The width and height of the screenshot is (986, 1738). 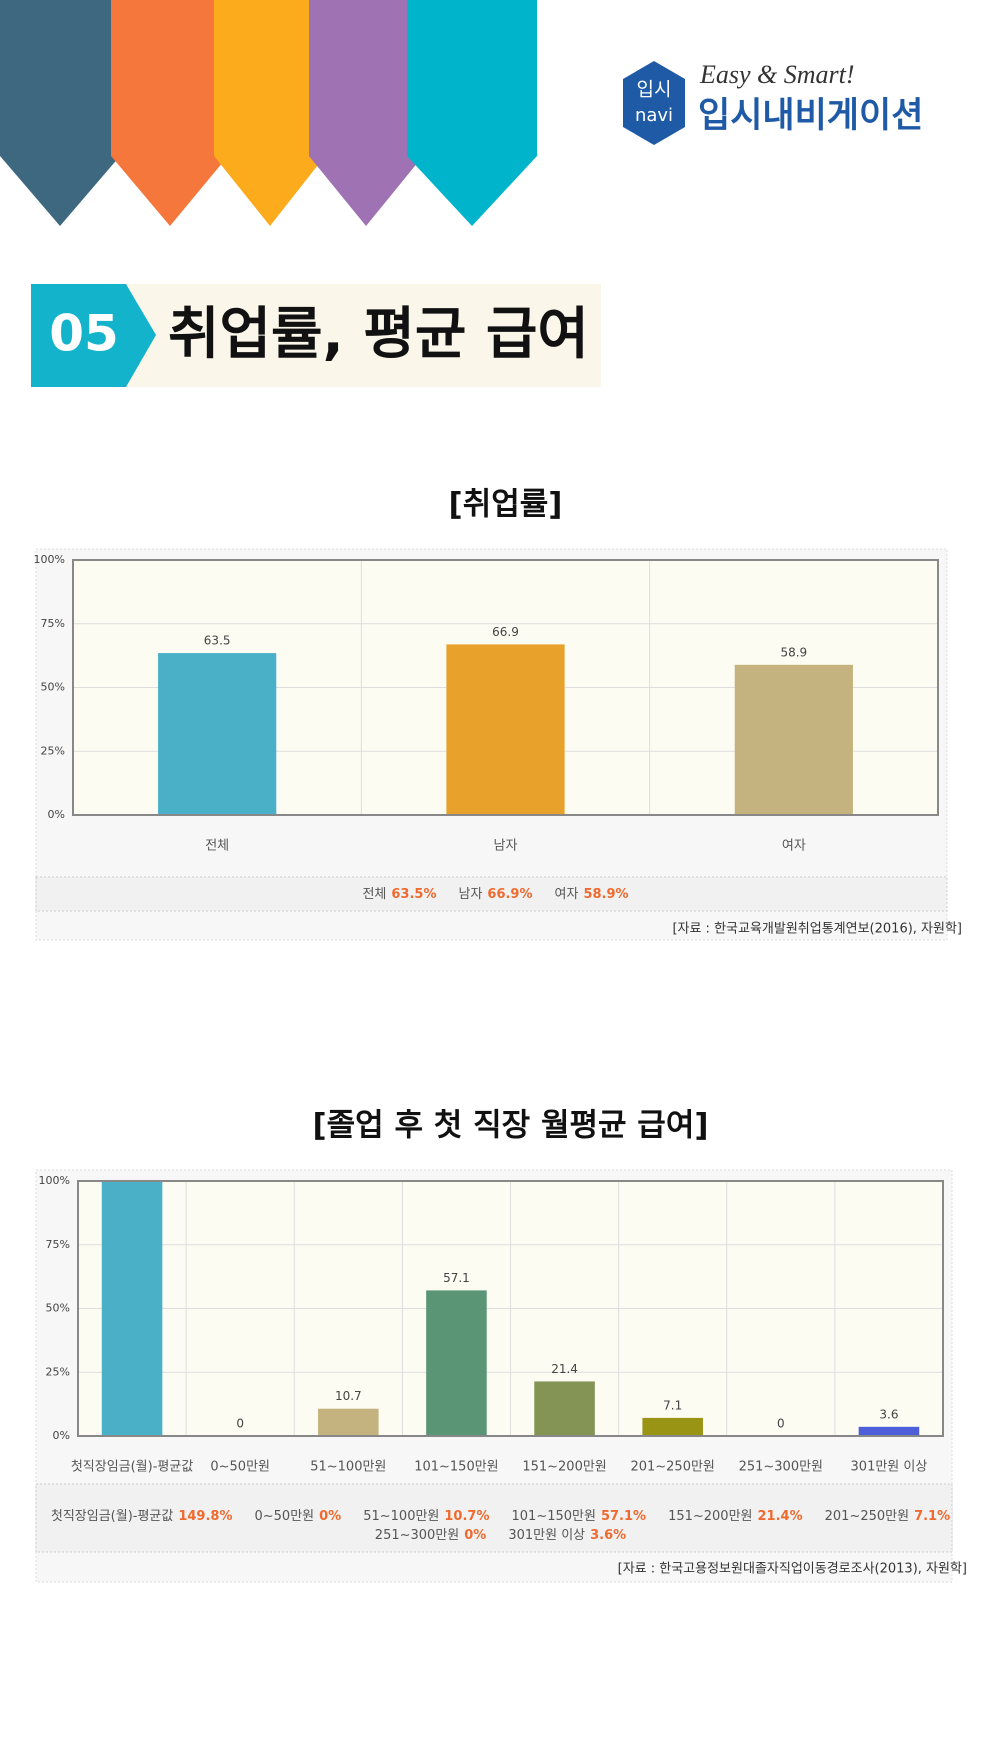 I want to click on logo-brand: 입시내비게이션, so click(x=810, y=116).